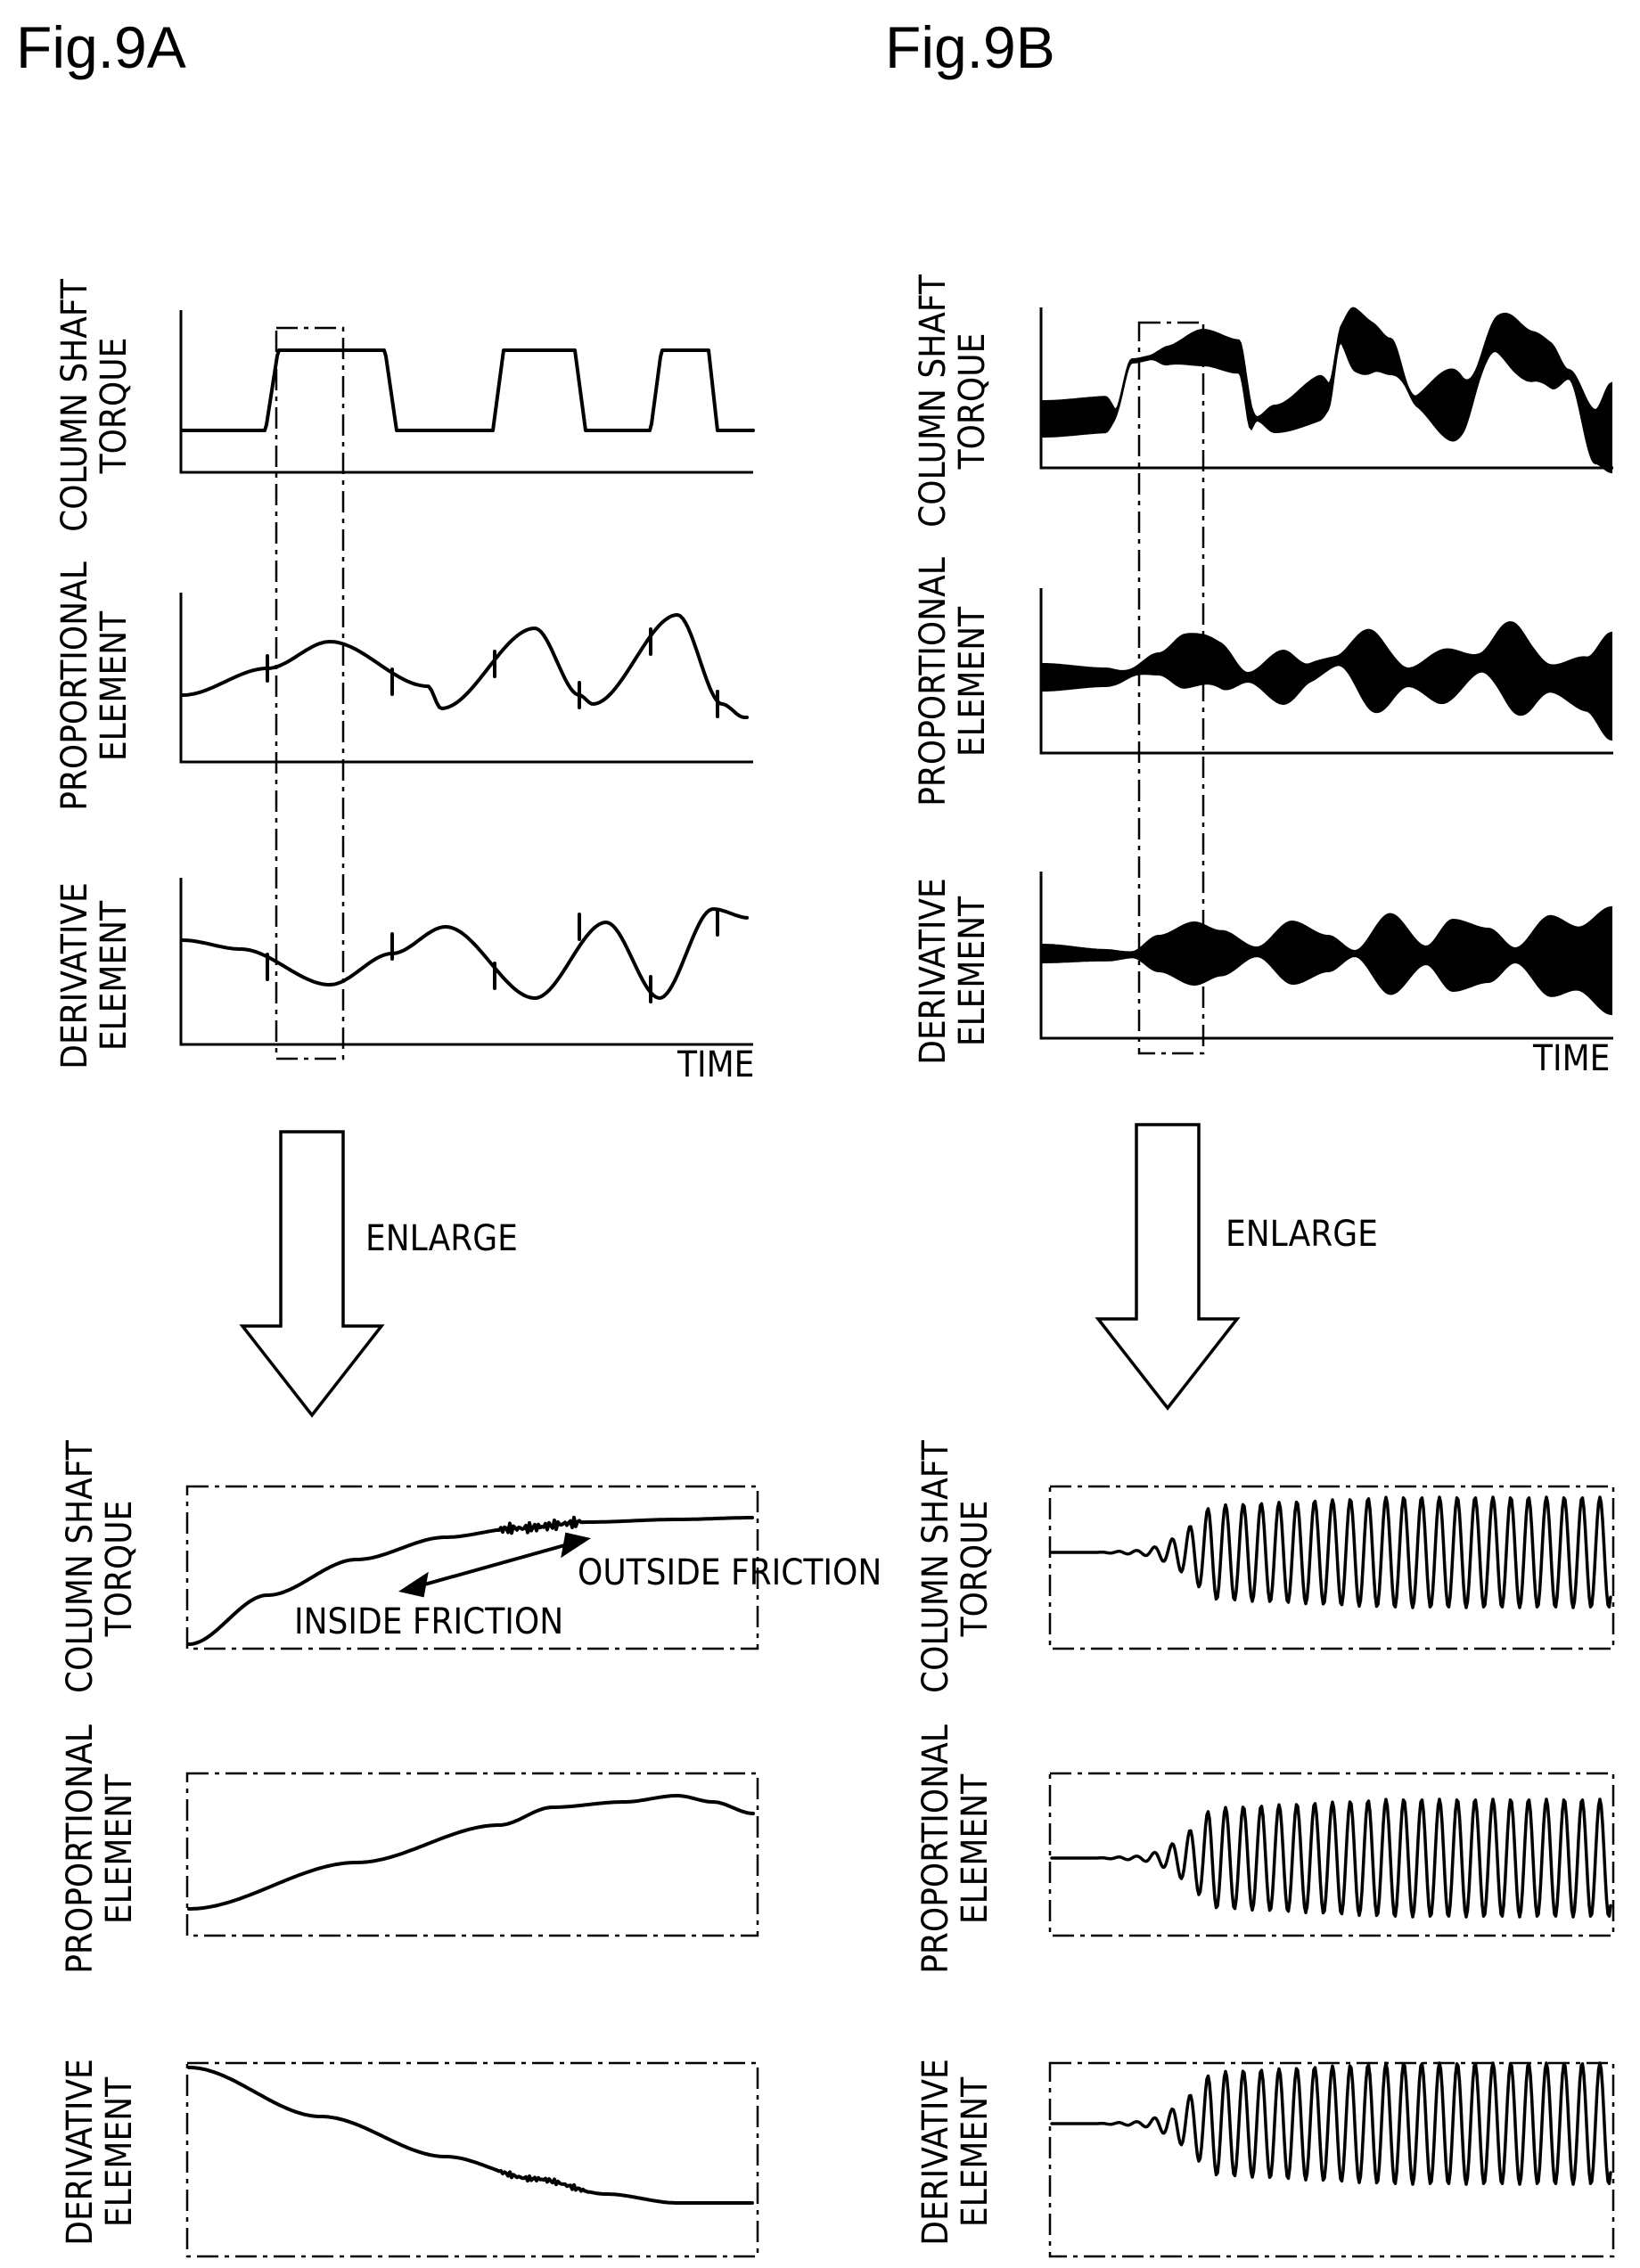 This screenshot has width=1640, height=2268. I want to click on a-proportional-axes, so click(466, 678).